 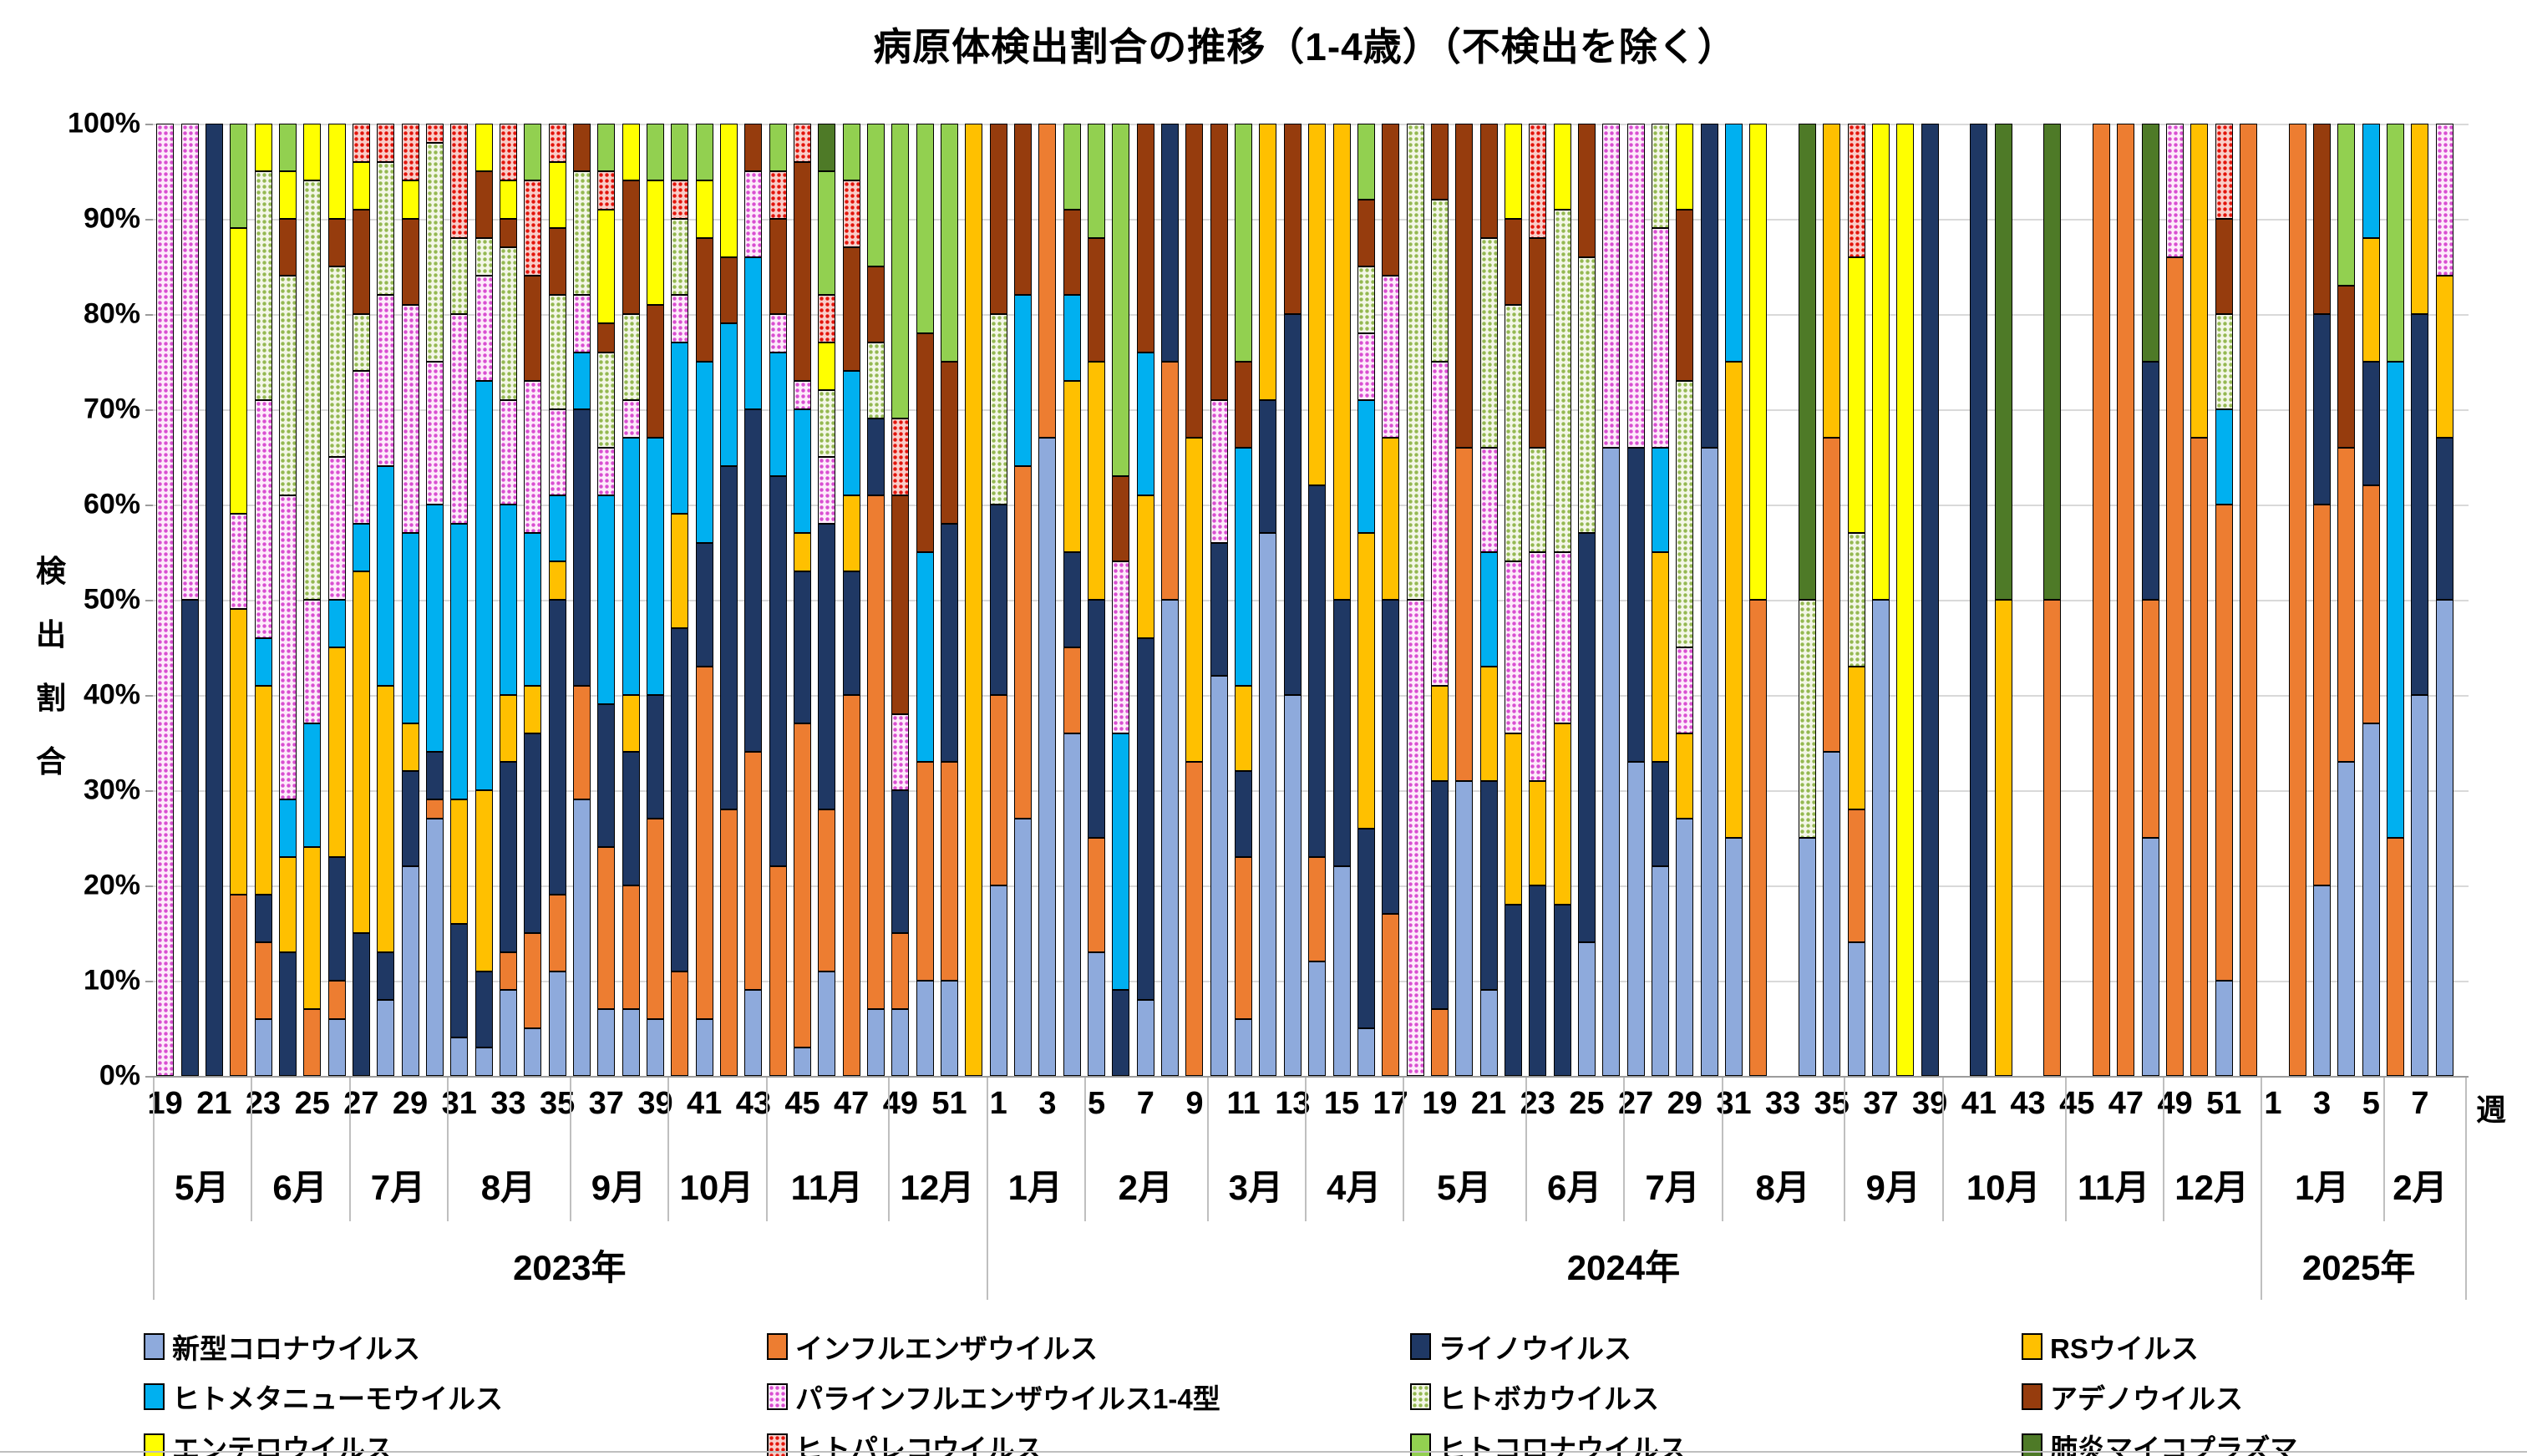 What do you see at coordinates (1832, 1103) in the screenshot?
I see `week-label-2024-35: 35` at bounding box center [1832, 1103].